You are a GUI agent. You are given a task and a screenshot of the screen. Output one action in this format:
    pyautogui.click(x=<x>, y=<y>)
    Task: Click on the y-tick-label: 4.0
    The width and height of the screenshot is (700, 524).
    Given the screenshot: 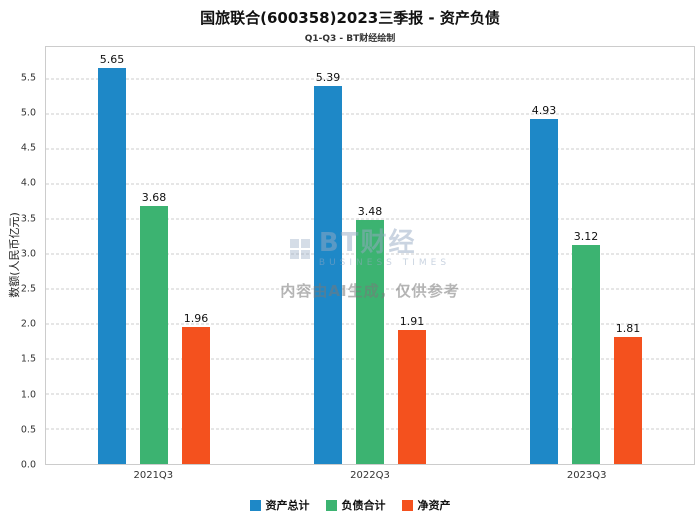 What is the action you would take?
    pyautogui.click(x=28, y=183)
    